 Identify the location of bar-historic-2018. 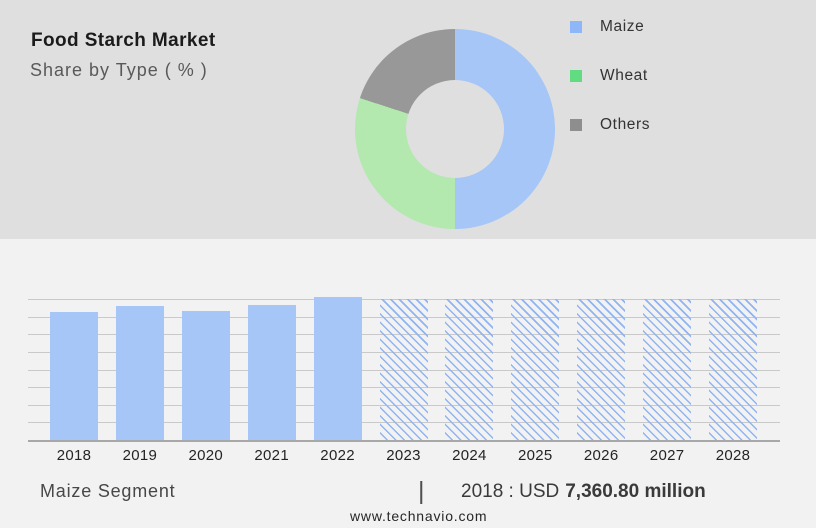
(74, 375).